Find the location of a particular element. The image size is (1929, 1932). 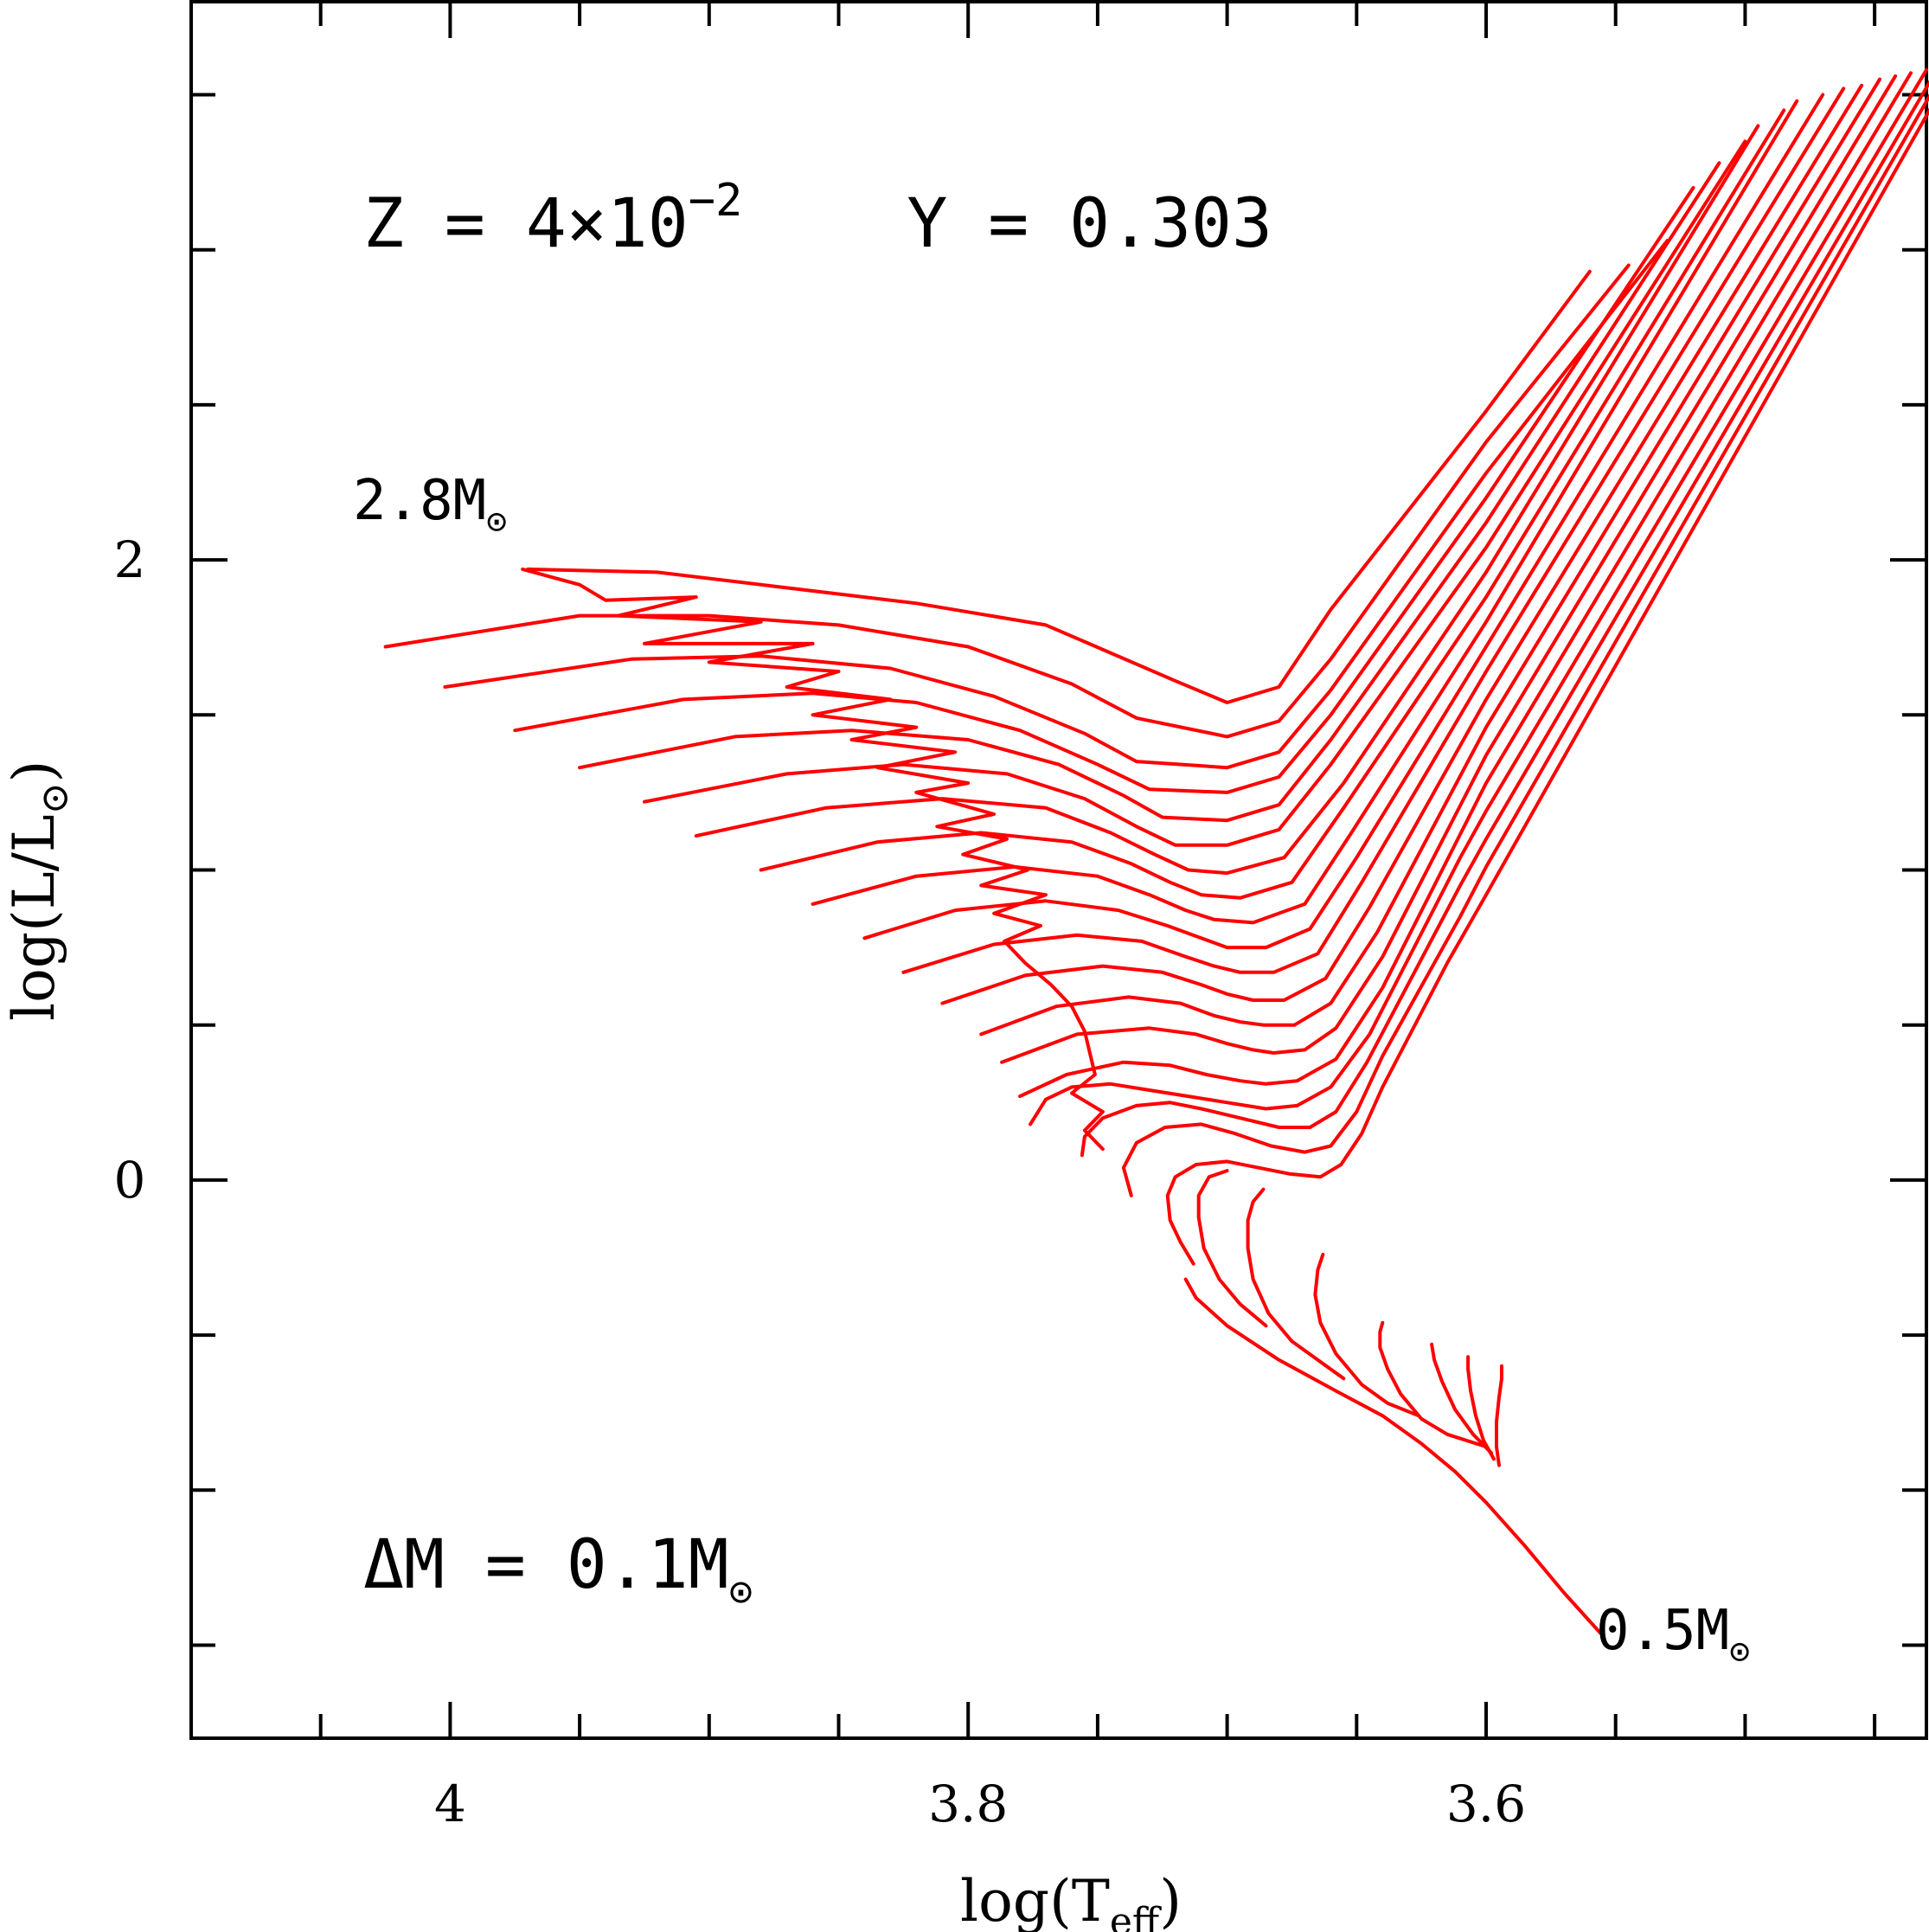

x-tick-label: 3.6 is located at coordinates (1486, 1804).